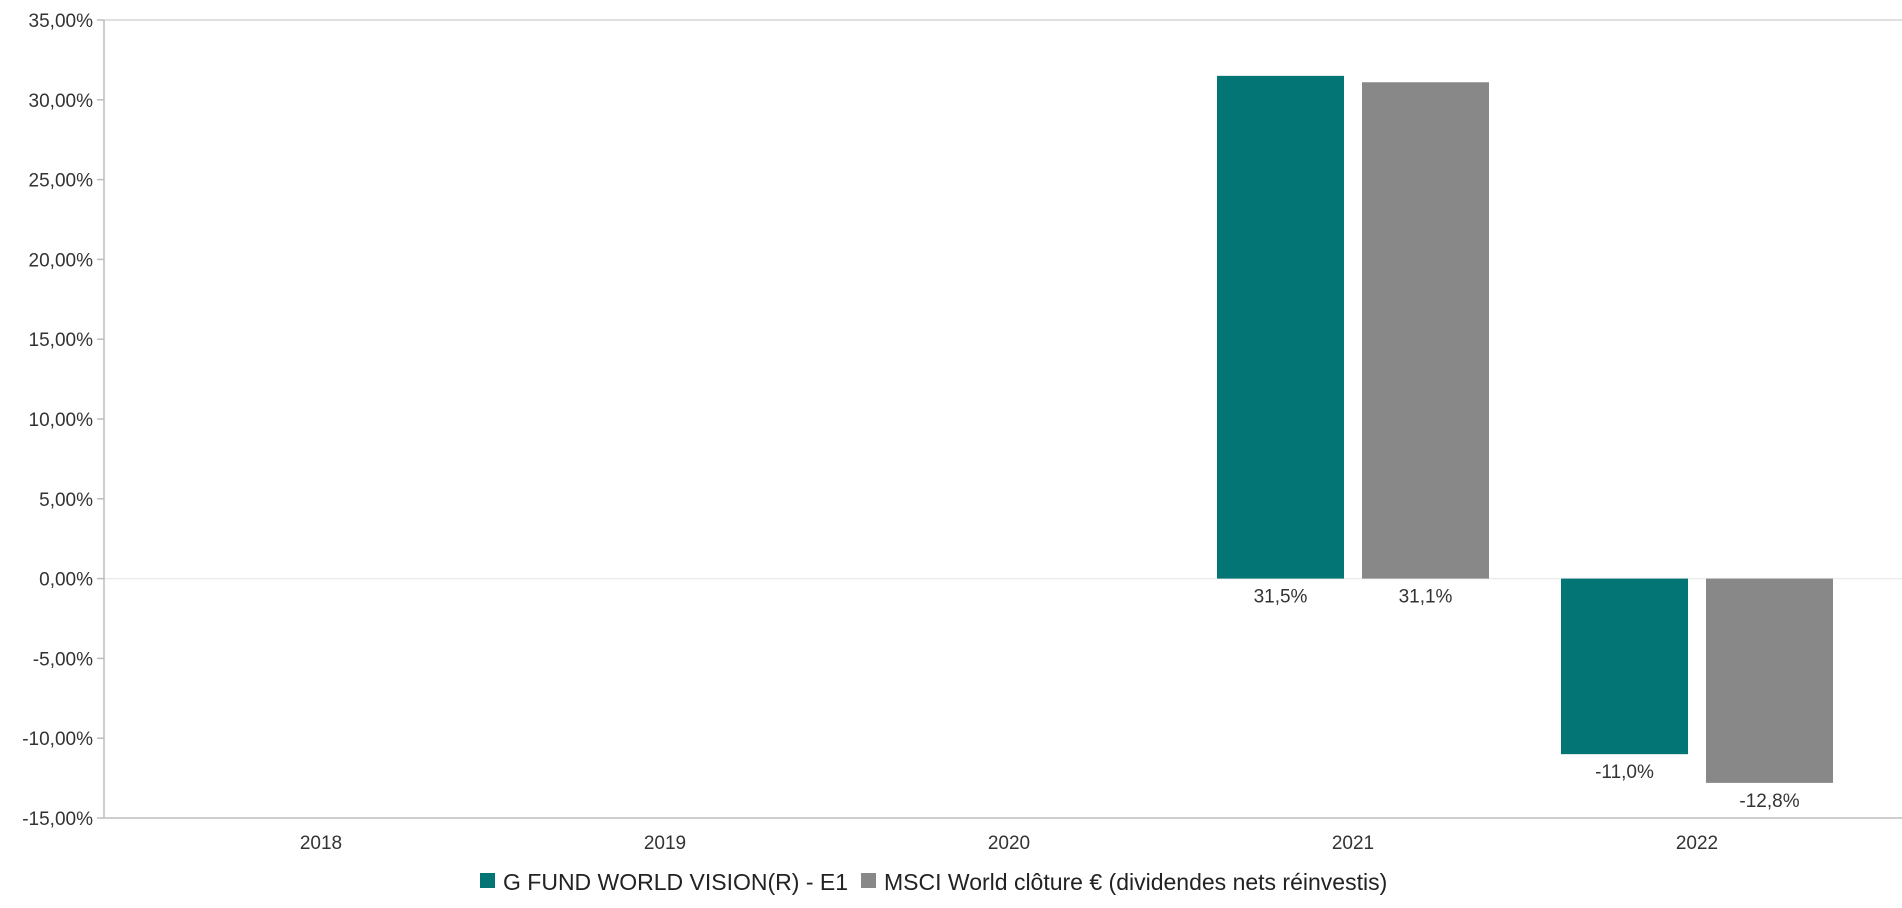 The height and width of the screenshot is (908, 1902). Describe the element at coordinates (1697, 843) in the screenshot. I see `x-tick-label: 2022` at that location.